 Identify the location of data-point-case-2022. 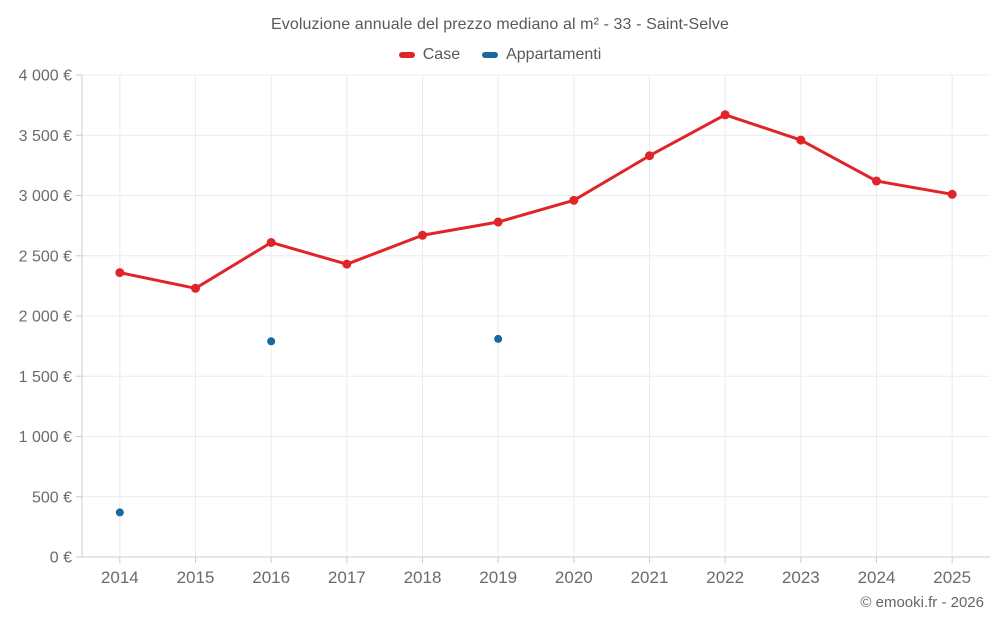
(725, 115).